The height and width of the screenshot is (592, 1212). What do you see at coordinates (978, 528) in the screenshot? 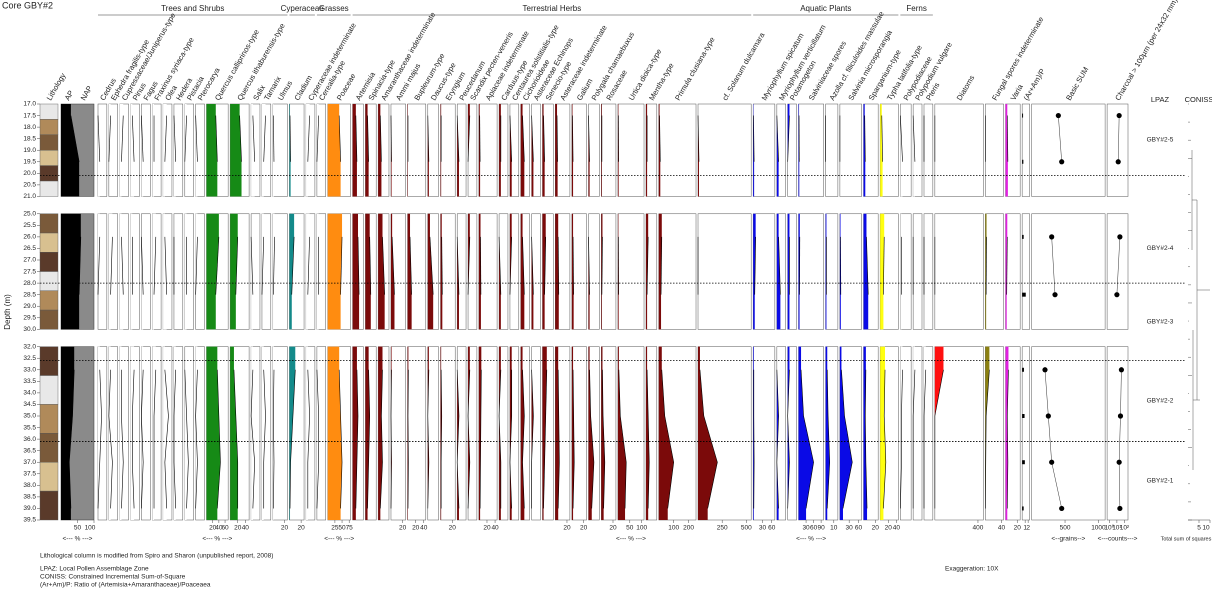
I see `x-tick-label: 400` at bounding box center [978, 528].